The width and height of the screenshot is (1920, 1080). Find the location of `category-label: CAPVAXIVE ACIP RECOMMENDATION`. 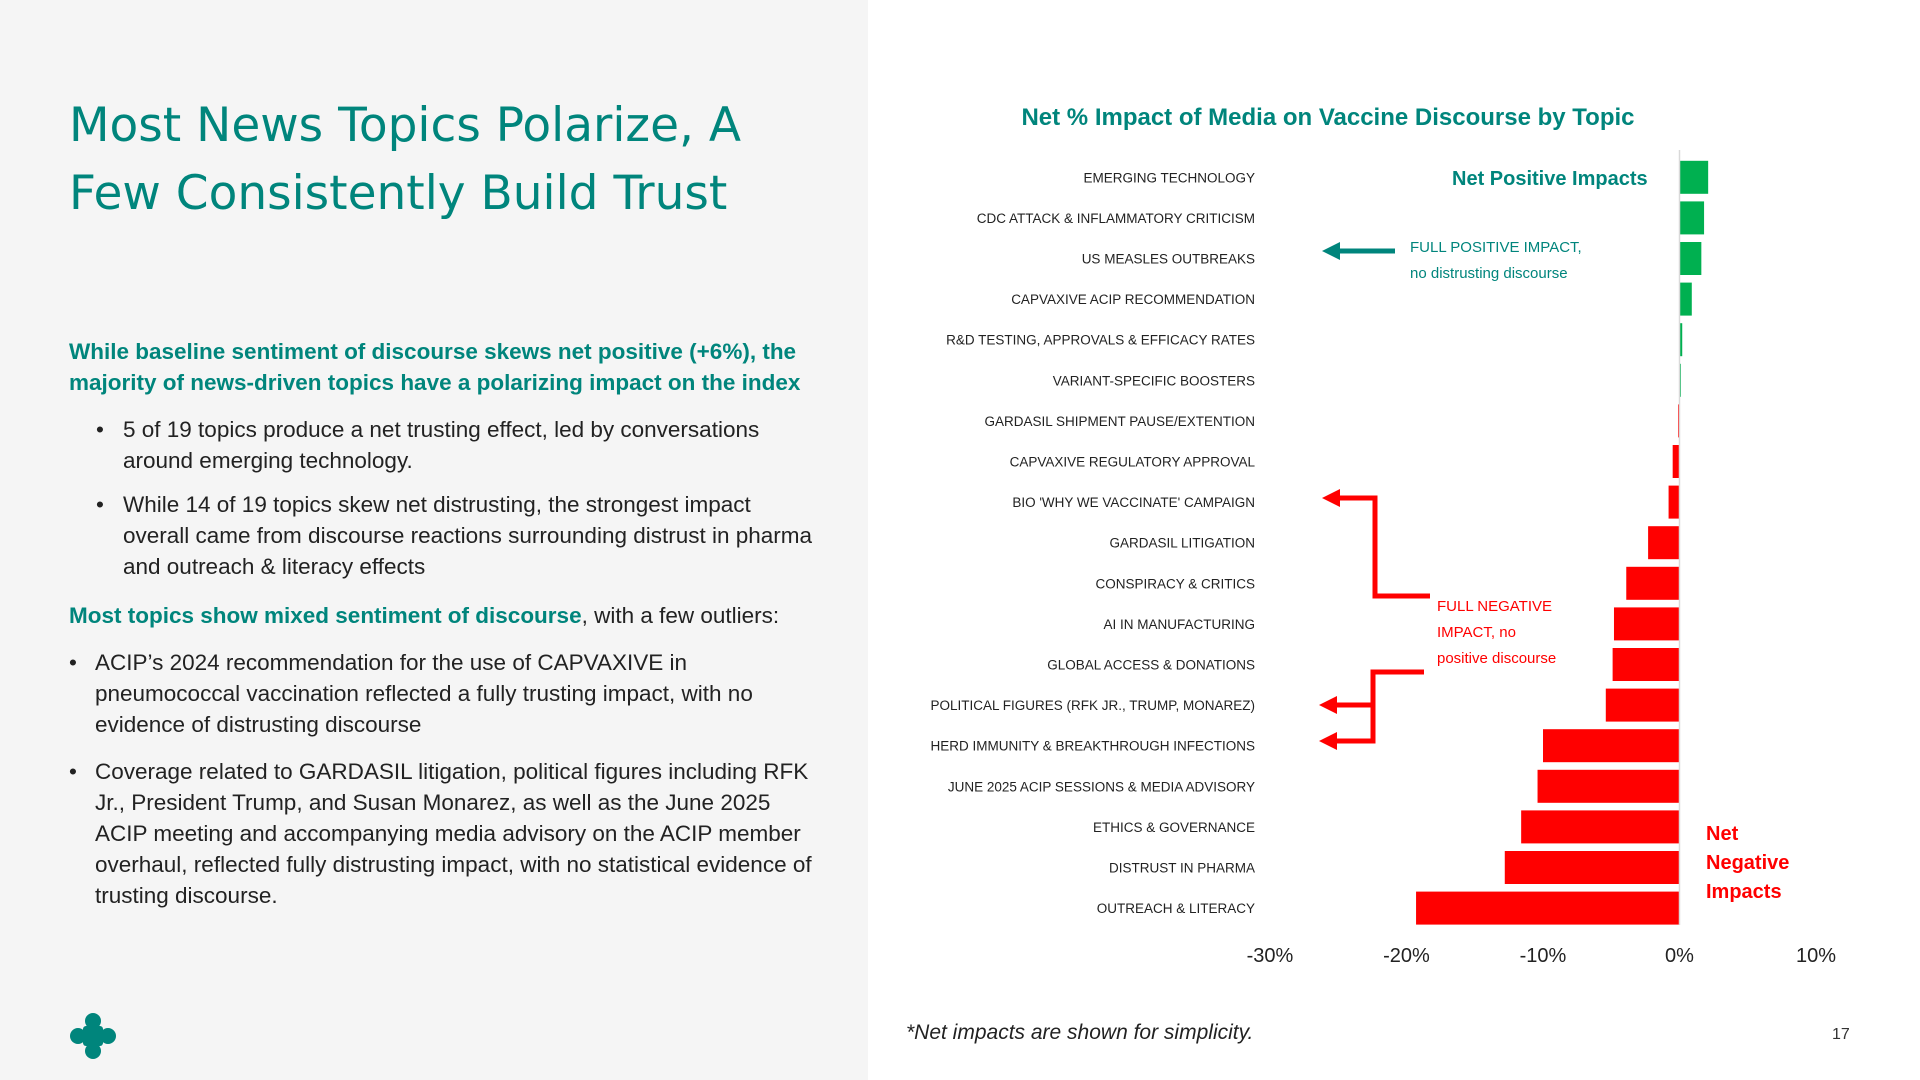

category-label: CAPVAXIVE ACIP RECOMMENDATION is located at coordinates (1133, 299).